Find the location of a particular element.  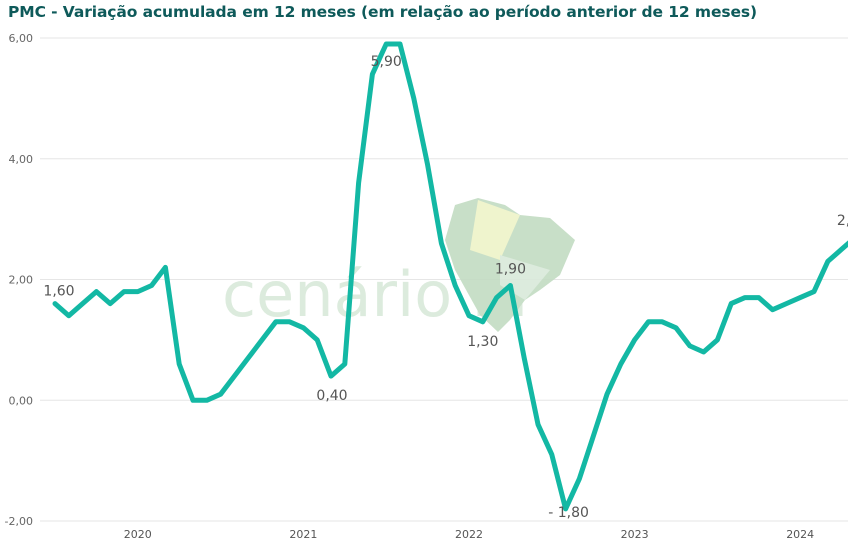

data-label: 2,70 is located at coordinates (842, 221).